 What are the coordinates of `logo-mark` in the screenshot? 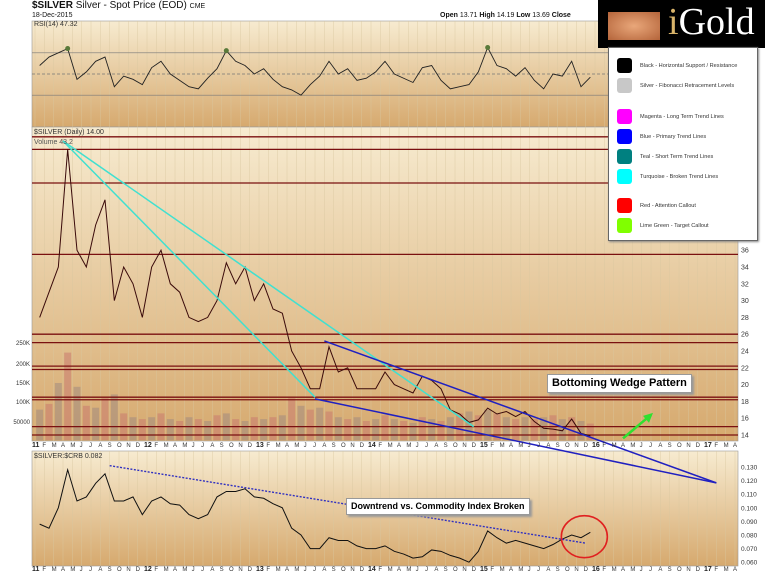 It's located at (634, 26).